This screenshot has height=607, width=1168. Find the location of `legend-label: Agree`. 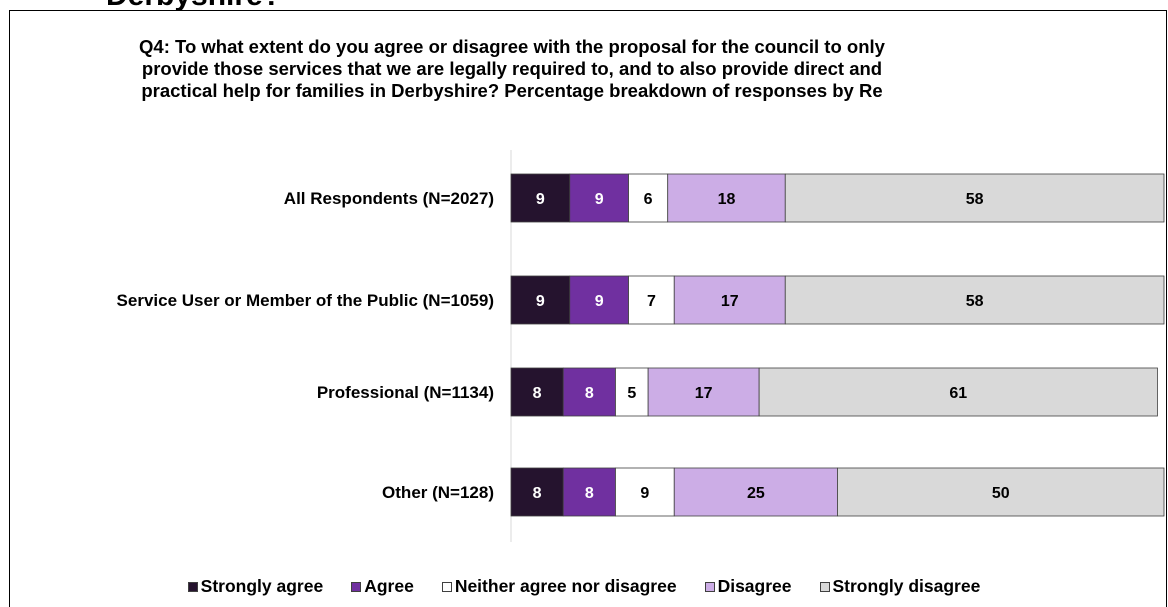

legend-label: Agree is located at coordinates (389, 586).